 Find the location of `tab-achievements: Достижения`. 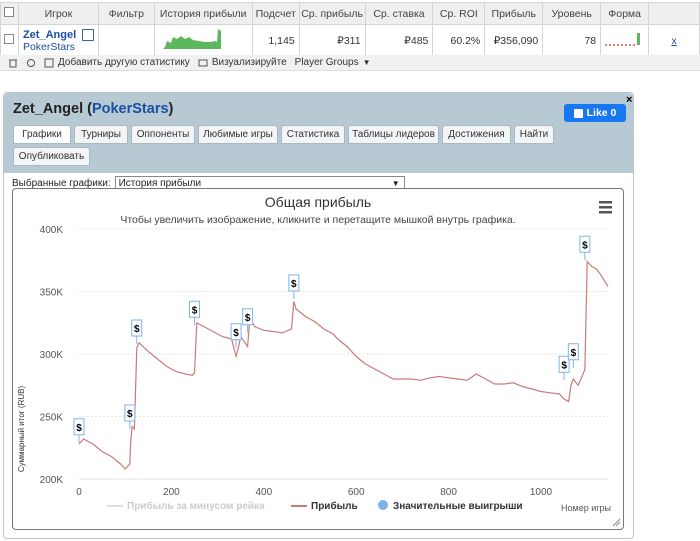

tab-achievements: Достижения is located at coordinates (476, 134).